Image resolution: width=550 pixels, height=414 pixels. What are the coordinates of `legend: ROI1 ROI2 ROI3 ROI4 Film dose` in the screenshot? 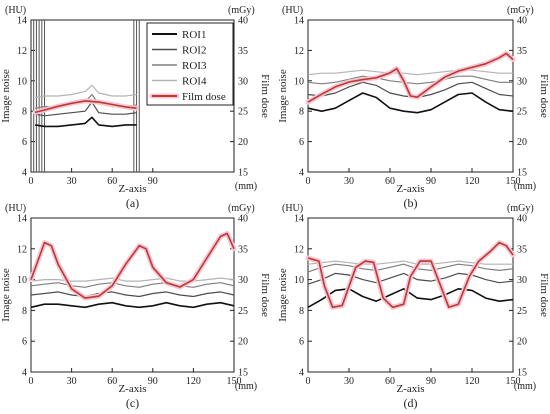 It's located at (190, 64).